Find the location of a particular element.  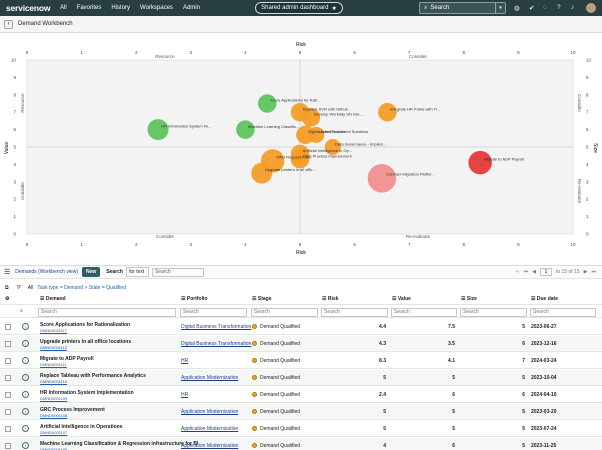

help-icon: ? is located at coordinates (559, 7).